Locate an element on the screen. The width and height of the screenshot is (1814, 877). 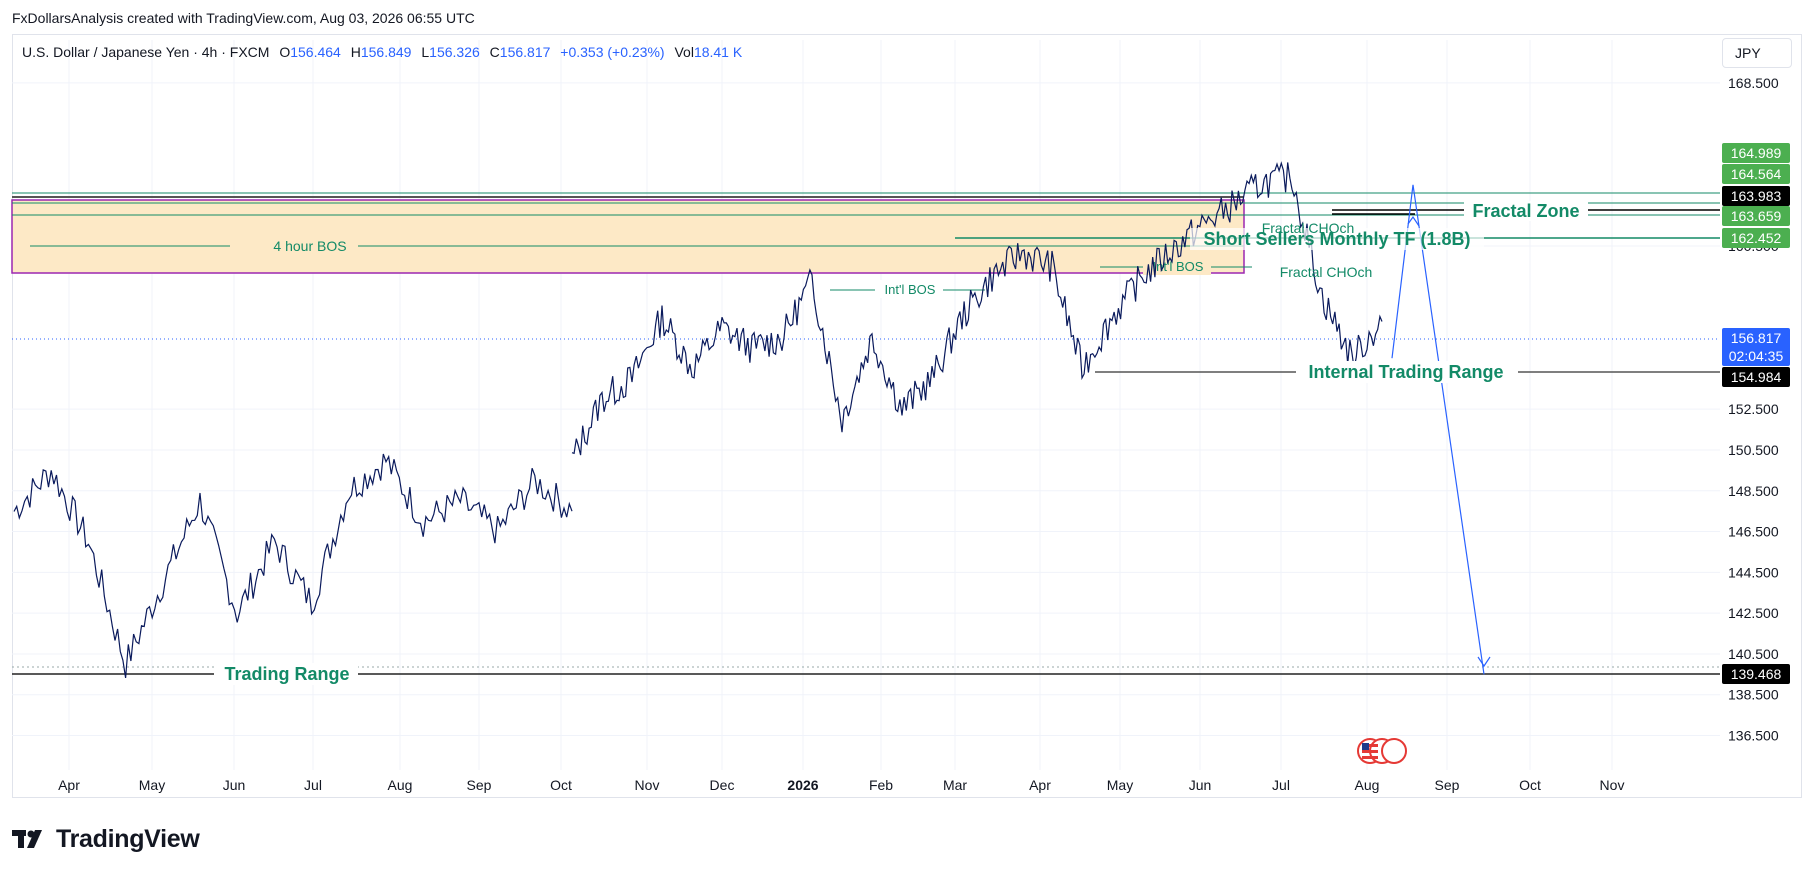
badge-163659-text: 163.659 is located at coordinates (1756, 216).